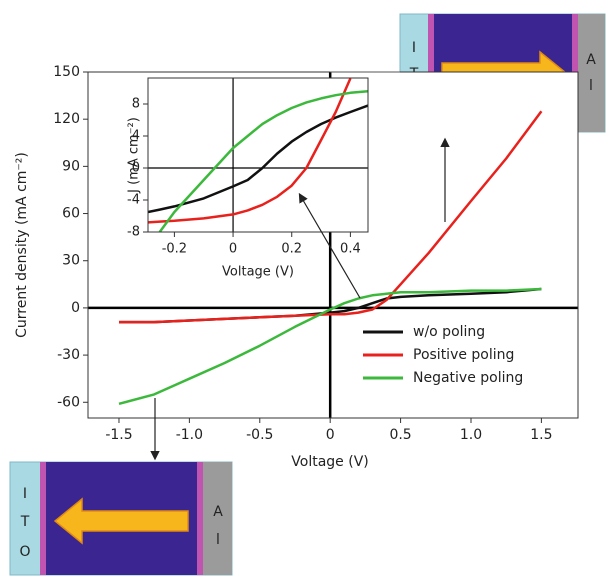  What do you see at coordinates (259, 435) in the screenshot?
I see `x-tick-label: -0.5` at bounding box center [259, 435].